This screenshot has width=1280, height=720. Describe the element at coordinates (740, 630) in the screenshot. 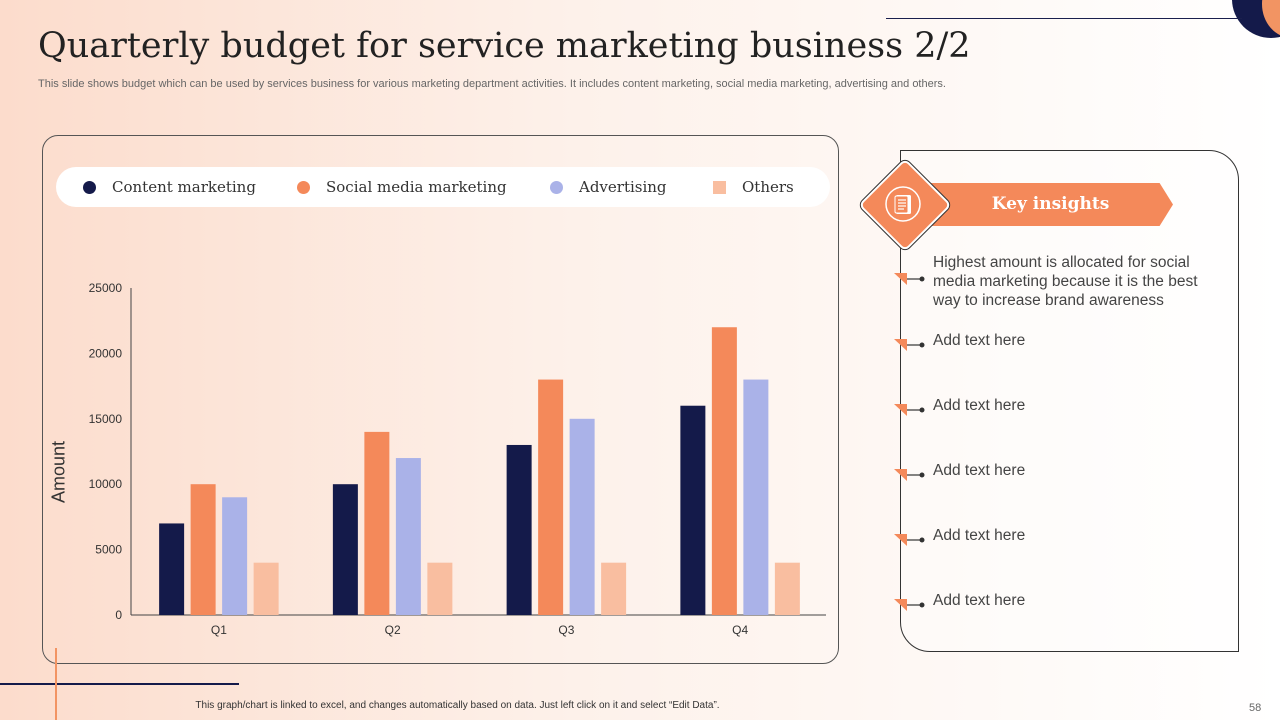

I see `x-tick-label: Q4` at that location.